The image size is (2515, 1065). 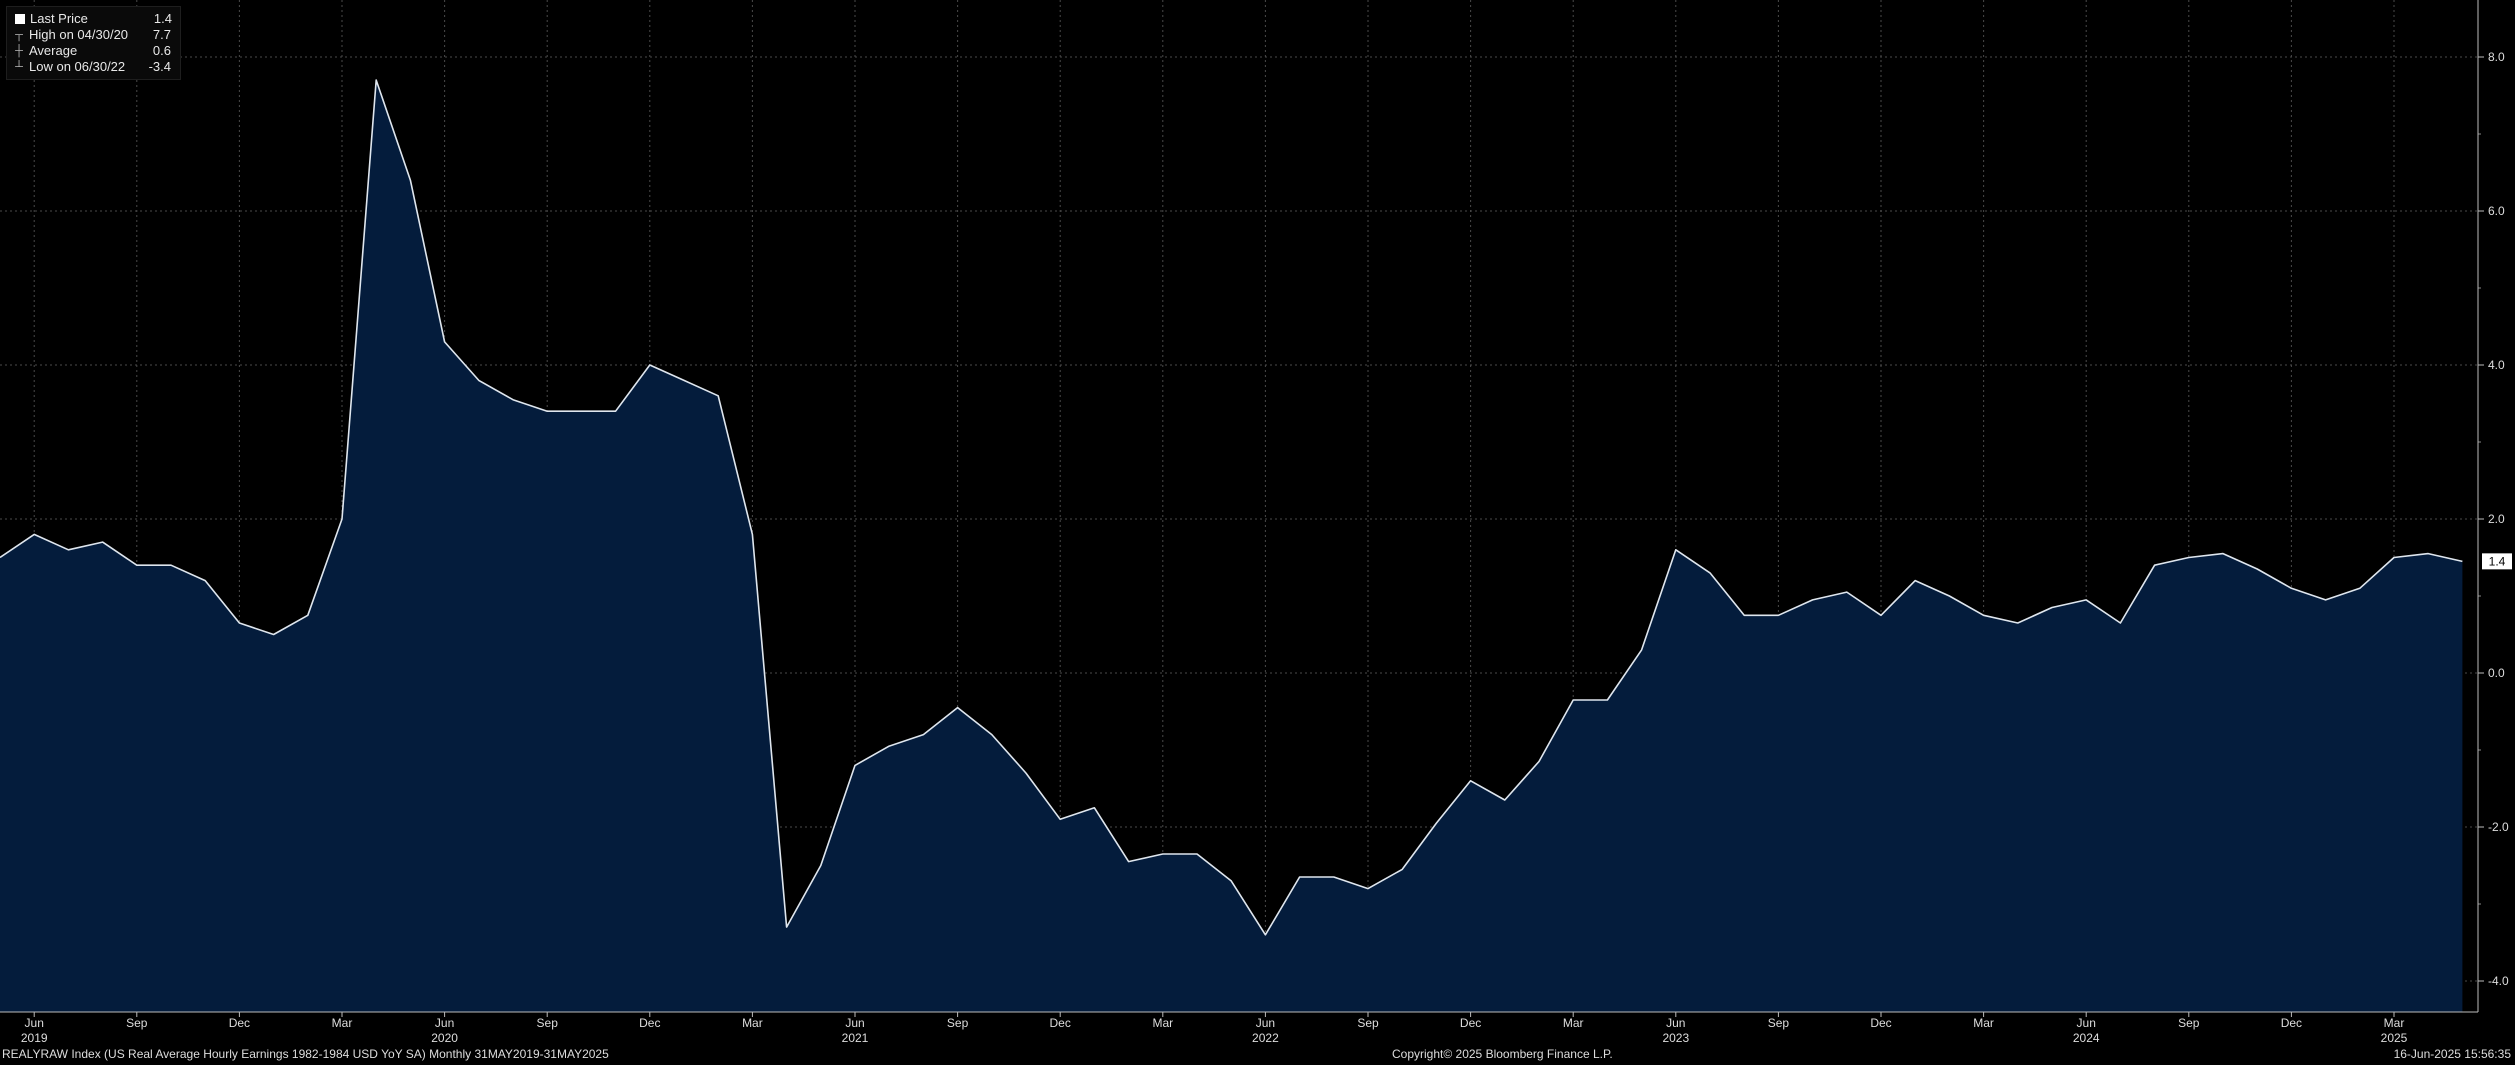 I want to click on y-tick-label: 0.0, so click(x=2496, y=673).